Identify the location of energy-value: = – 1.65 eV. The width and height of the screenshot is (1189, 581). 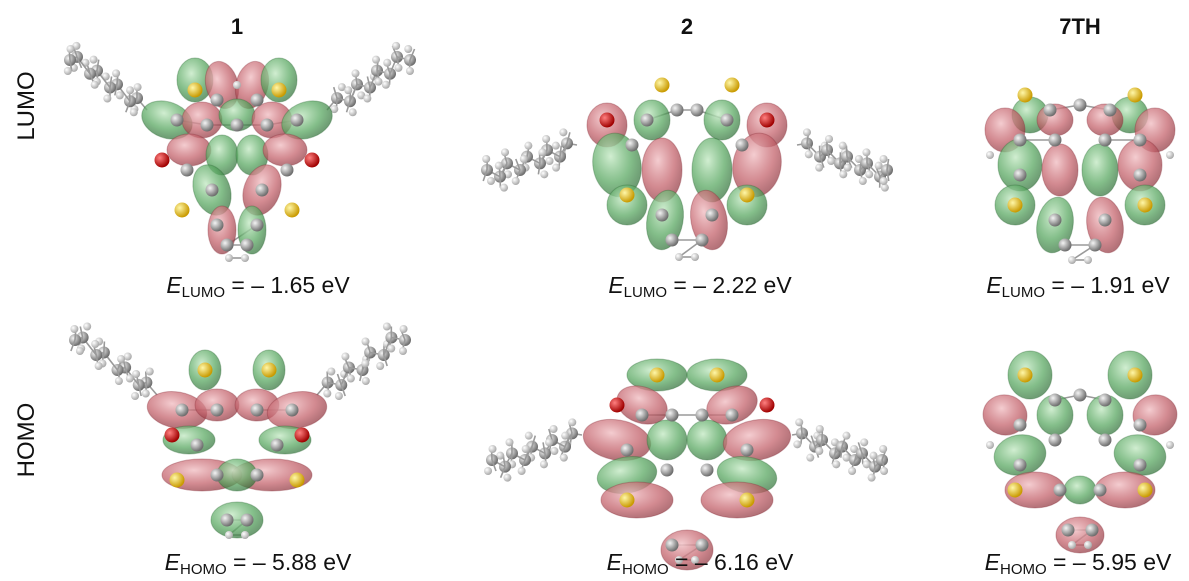
(290, 285).